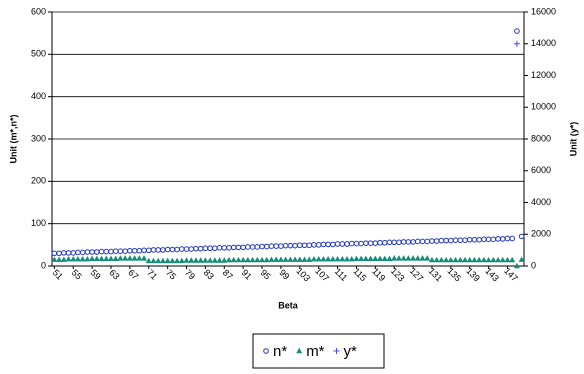  What do you see at coordinates (573, 139) in the screenshot?
I see `y2-axis-label: Unit (y*)` at bounding box center [573, 139].